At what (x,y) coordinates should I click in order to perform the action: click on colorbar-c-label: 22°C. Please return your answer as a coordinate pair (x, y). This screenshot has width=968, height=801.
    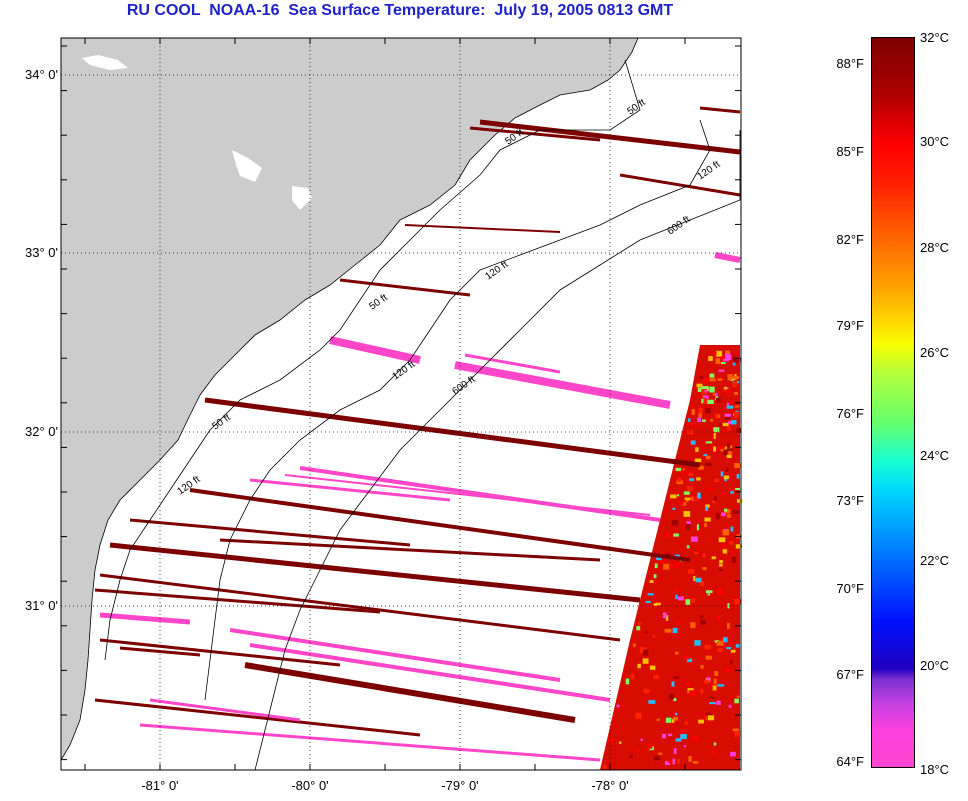
    Looking at the image, I should click on (935, 560).